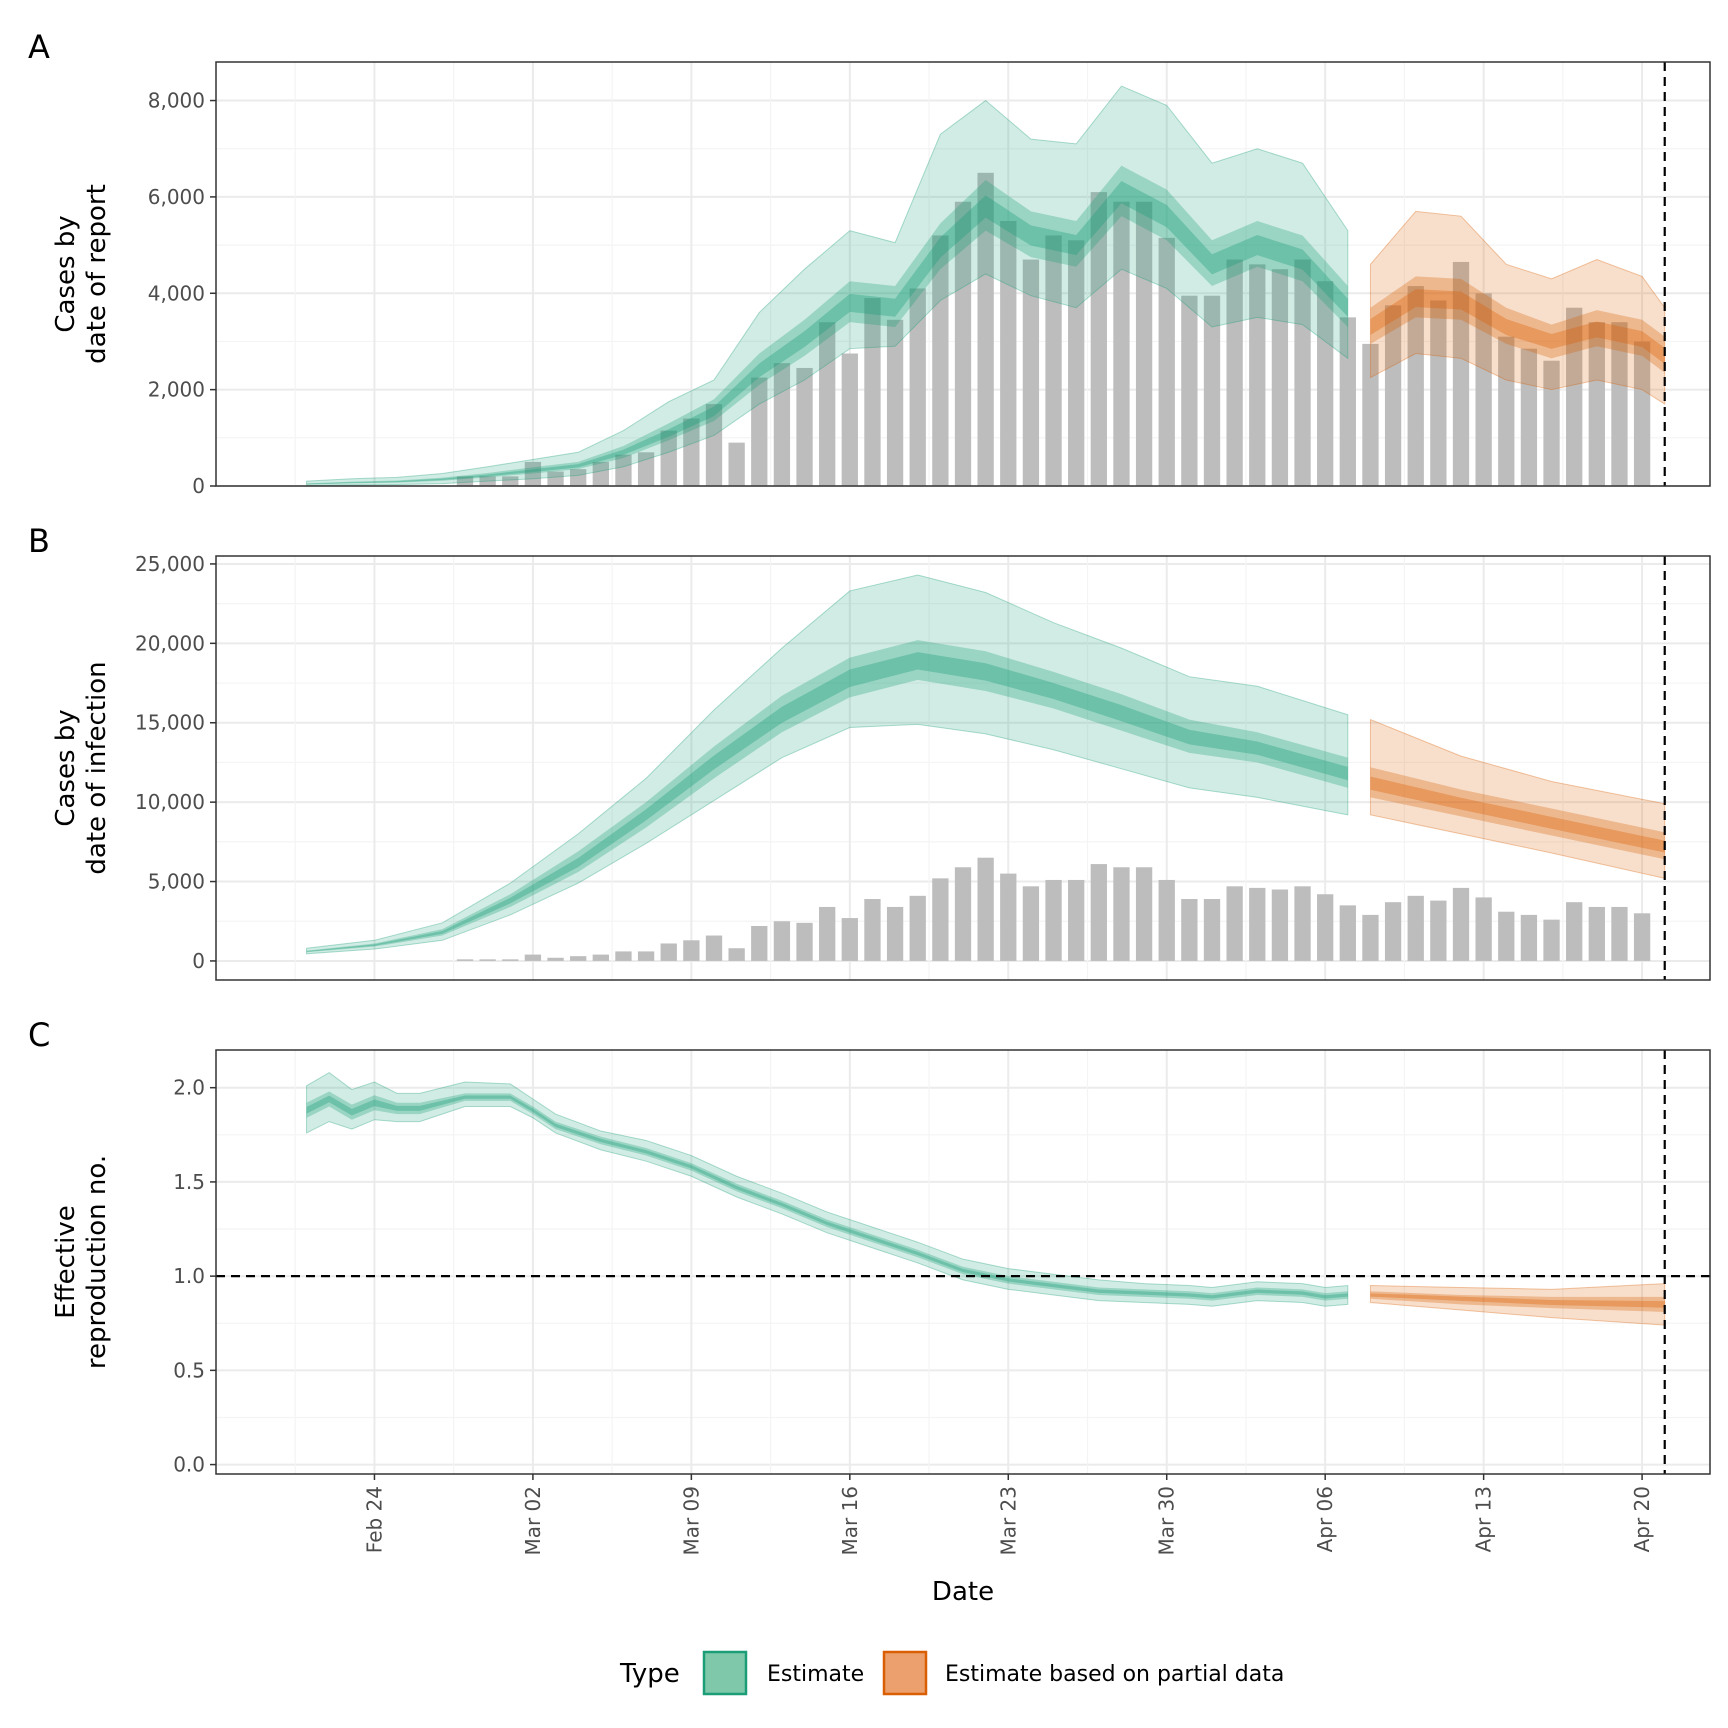 This screenshot has width=1728, height=1728. What do you see at coordinates (1517, 1300) in the screenshot?
I see `median-band` at bounding box center [1517, 1300].